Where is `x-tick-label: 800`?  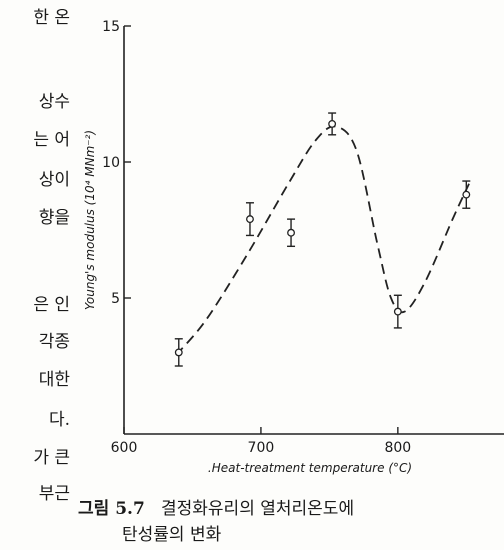
x-tick-label: 800 is located at coordinates (397, 448).